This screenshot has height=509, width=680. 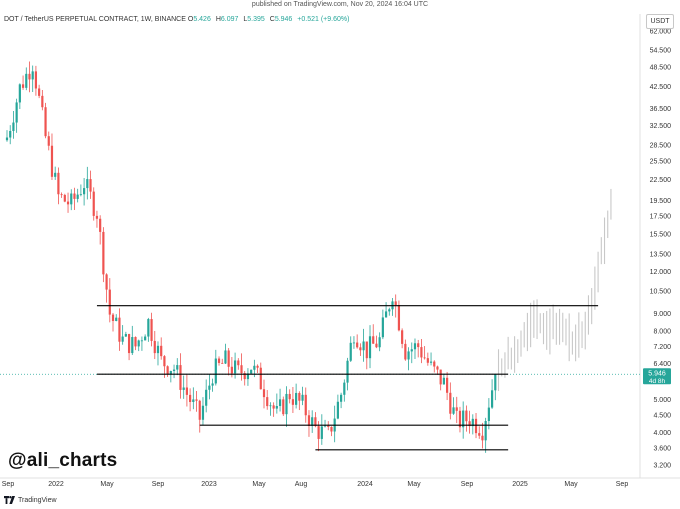 What do you see at coordinates (657, 381) in the screenshot?
I see `last-price-countdown: 4d 8h` at bounding box center [657, 381].